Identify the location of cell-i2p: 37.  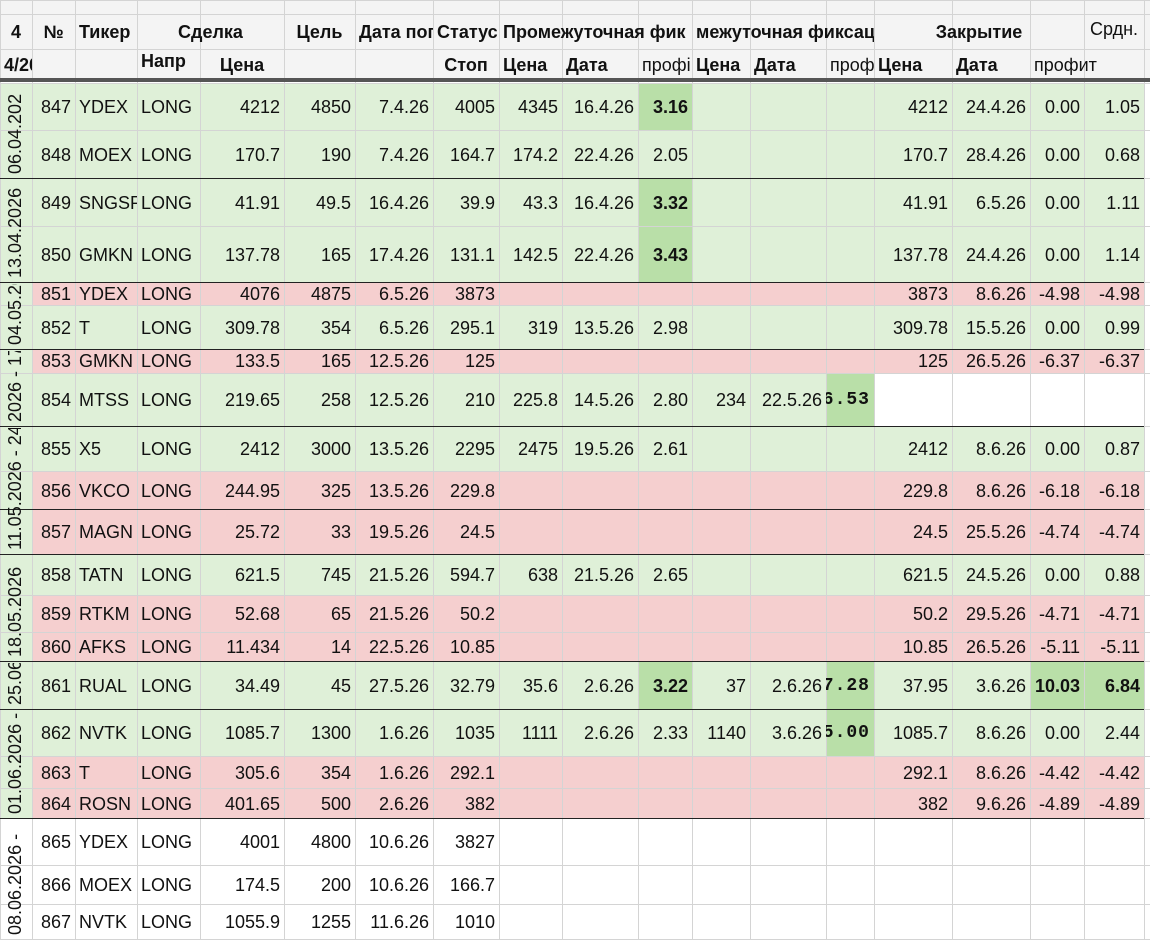
(735, 686).